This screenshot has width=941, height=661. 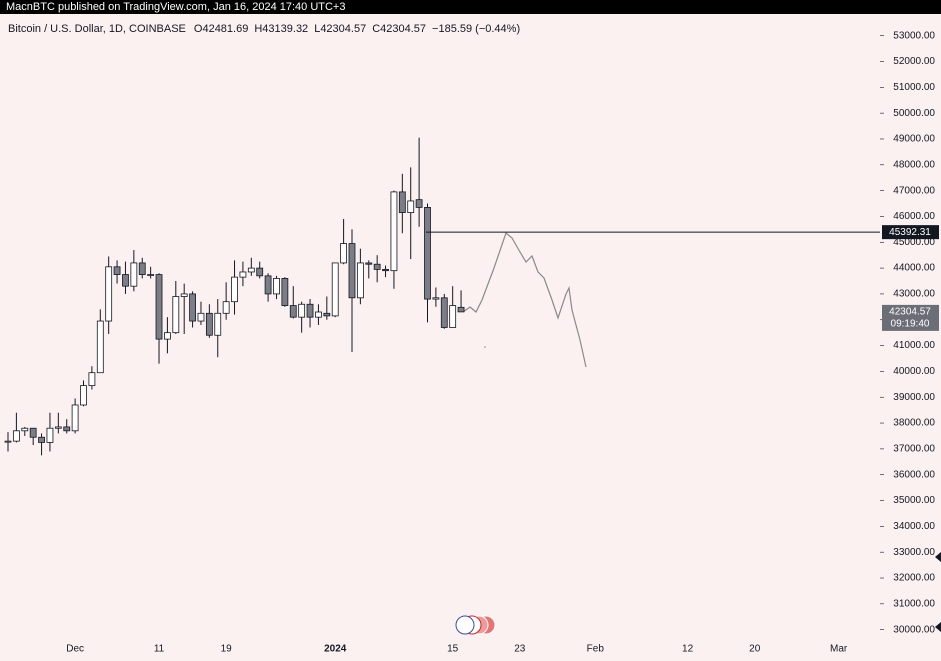 I want to click on y-tick-label: 31000.00, so click(x=914, y=603).